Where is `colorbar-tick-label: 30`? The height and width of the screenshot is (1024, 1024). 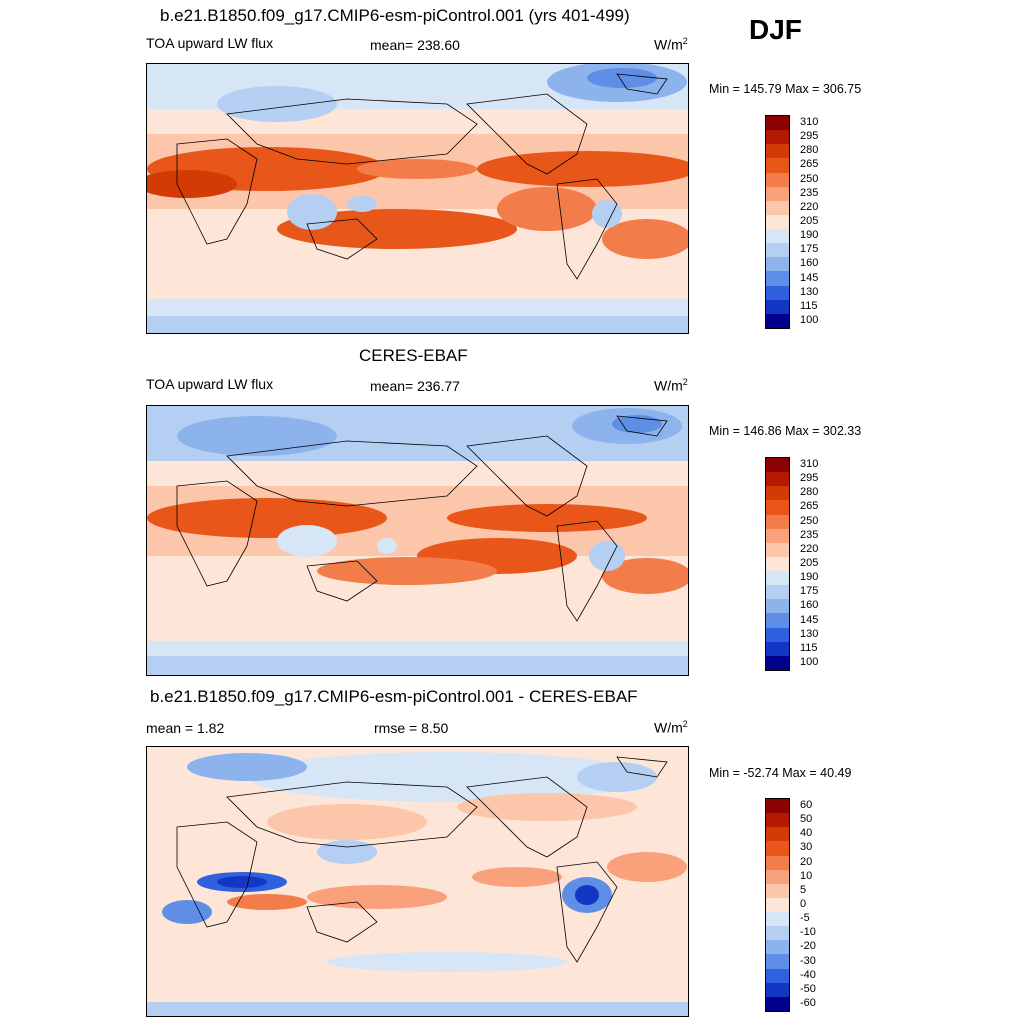 colorbar-tick-label: 30 is located at coordinates (806, 847).